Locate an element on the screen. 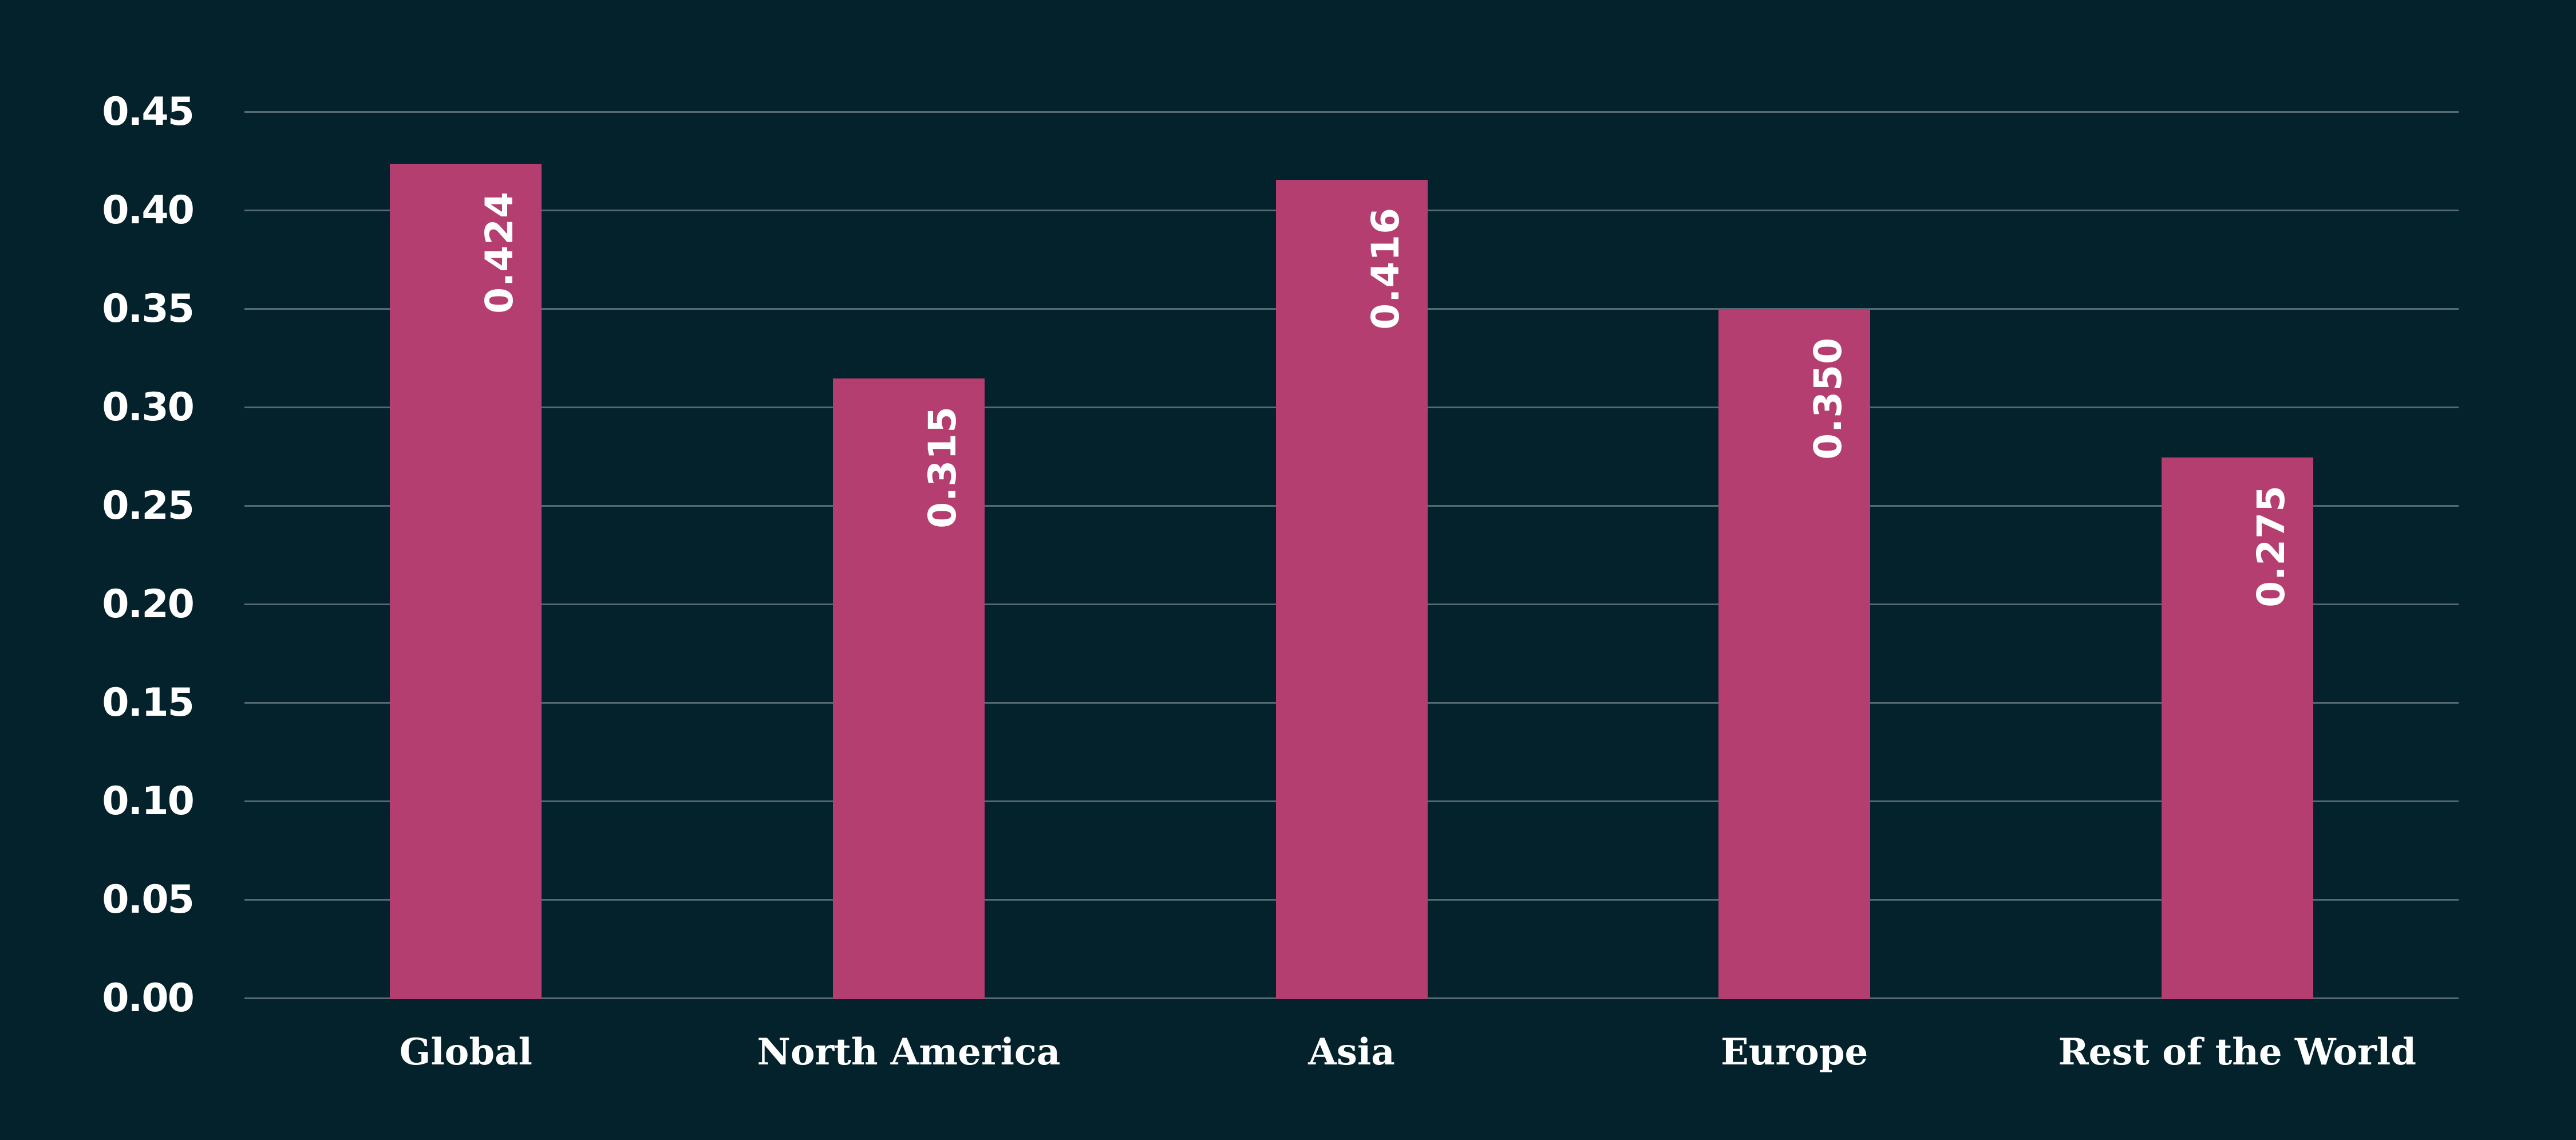 This screenshot has height=1140, width=2576. bar: 0.315 is located at coordinates (908, 688).